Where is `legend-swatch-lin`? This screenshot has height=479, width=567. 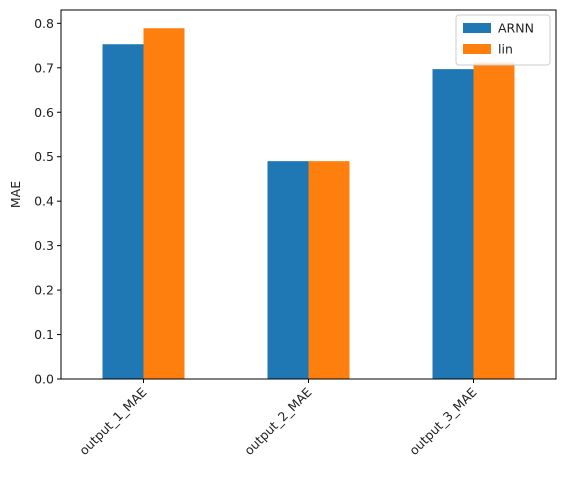 legend-swatch-lin is located at coordinates (477, 49).